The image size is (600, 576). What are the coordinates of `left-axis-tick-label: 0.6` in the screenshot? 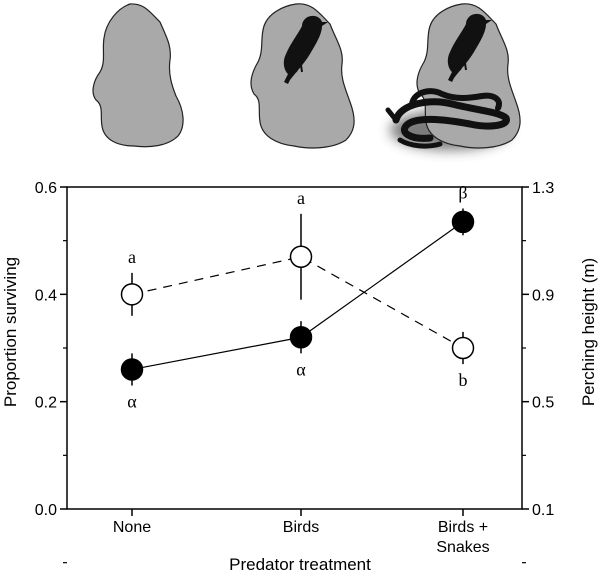 It's located at (46, 188).